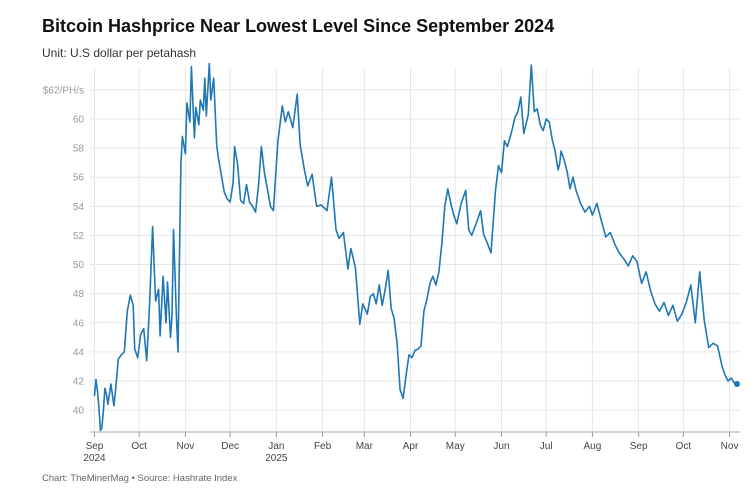  Describe the element at coordinates (79, 352) in the screenshot. I see `y-tick-label: 44` at that location.